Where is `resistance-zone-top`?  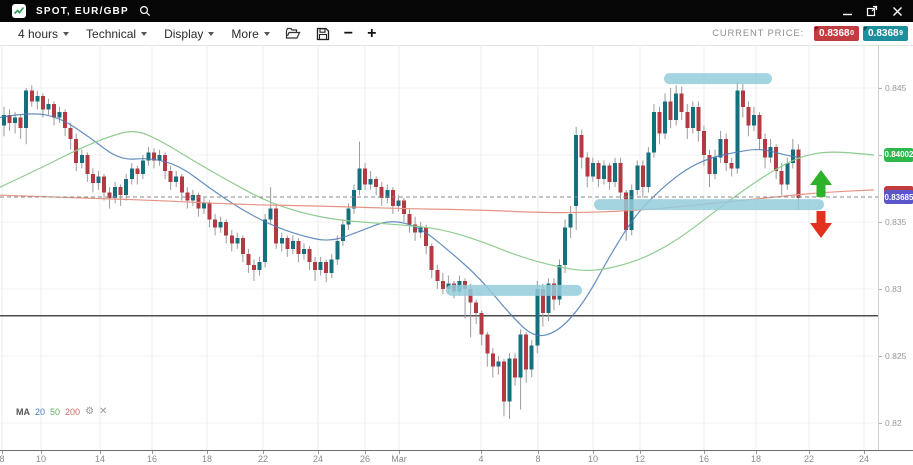 resistance-zone-top is located at coordinates (718, 79).